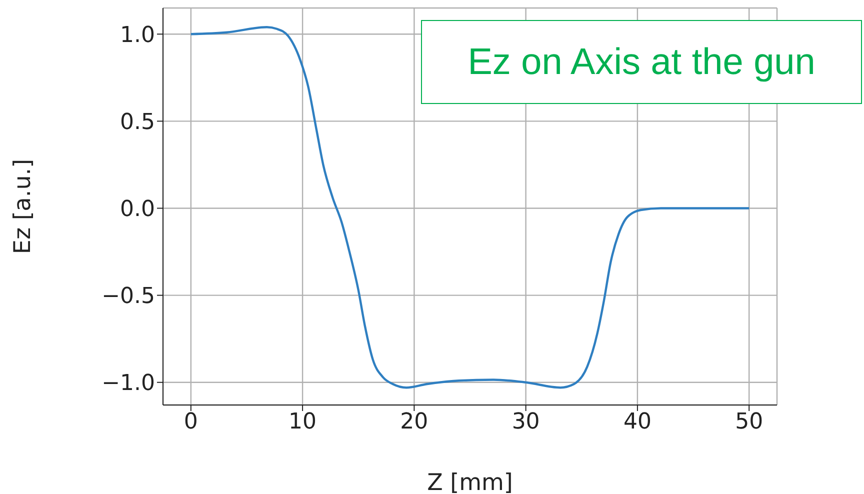 The width and height of the screenshot is (864, 494). I want to click on x-tick-label: 20, so click(414, 422).